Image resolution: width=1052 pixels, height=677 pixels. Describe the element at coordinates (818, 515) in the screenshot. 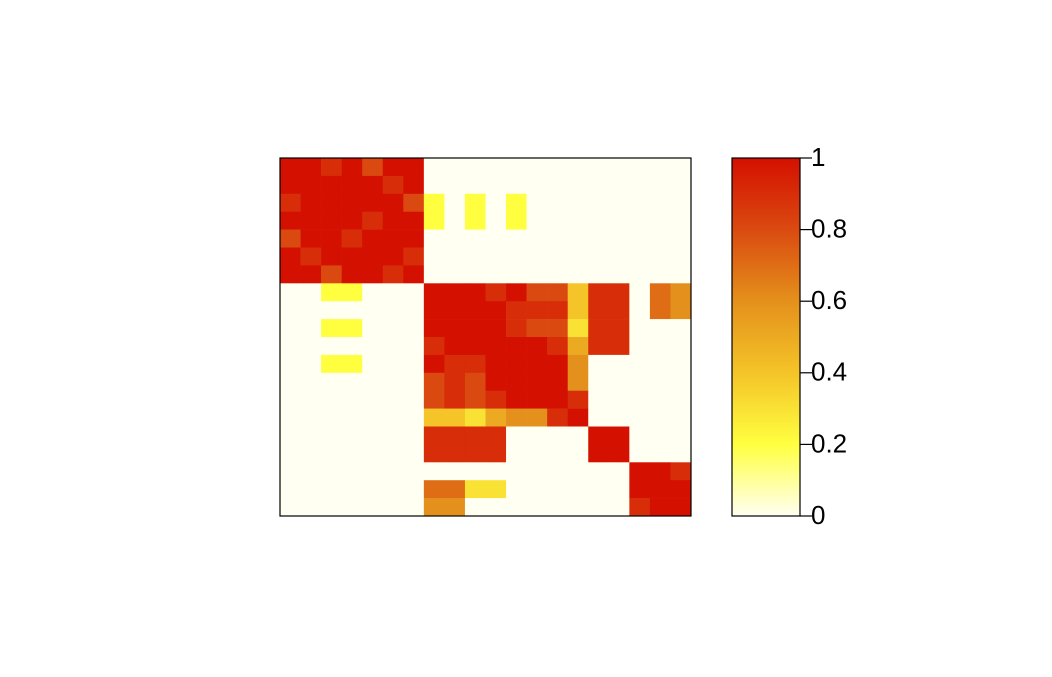

I see `colorbar-tick-label: 0` at that location.